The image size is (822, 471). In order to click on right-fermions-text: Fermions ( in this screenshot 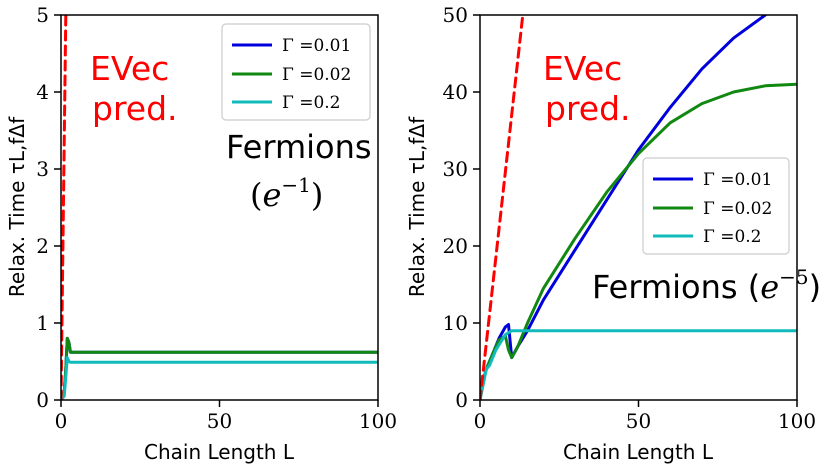, I will do `click(676, 287)`.